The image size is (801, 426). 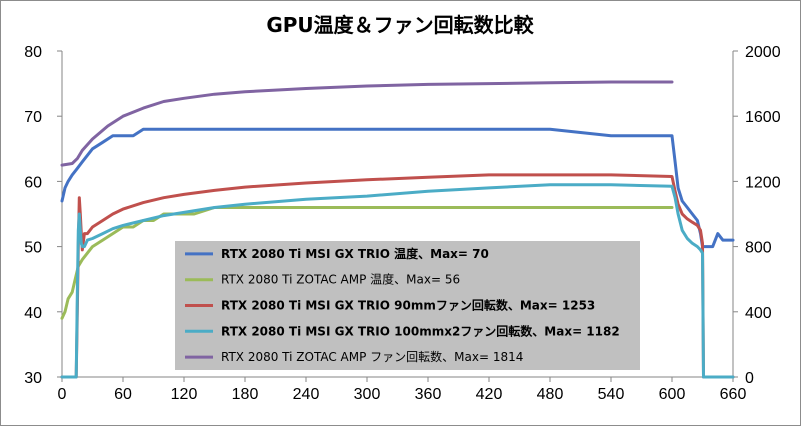 I want to click on x-tick-label: 300, so click(x=367, y=394).